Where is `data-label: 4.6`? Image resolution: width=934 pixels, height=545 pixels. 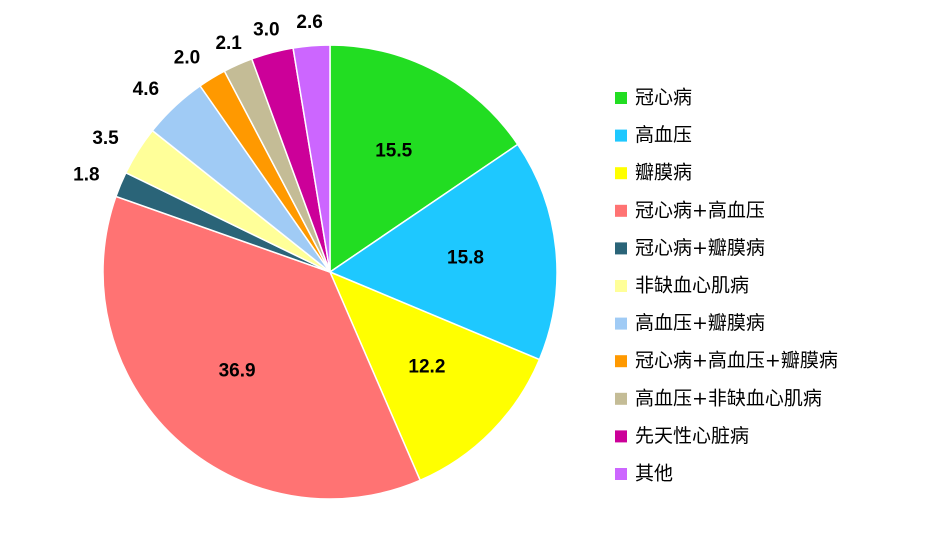 data-label: 4.6 is located at coordinates (146, 89).